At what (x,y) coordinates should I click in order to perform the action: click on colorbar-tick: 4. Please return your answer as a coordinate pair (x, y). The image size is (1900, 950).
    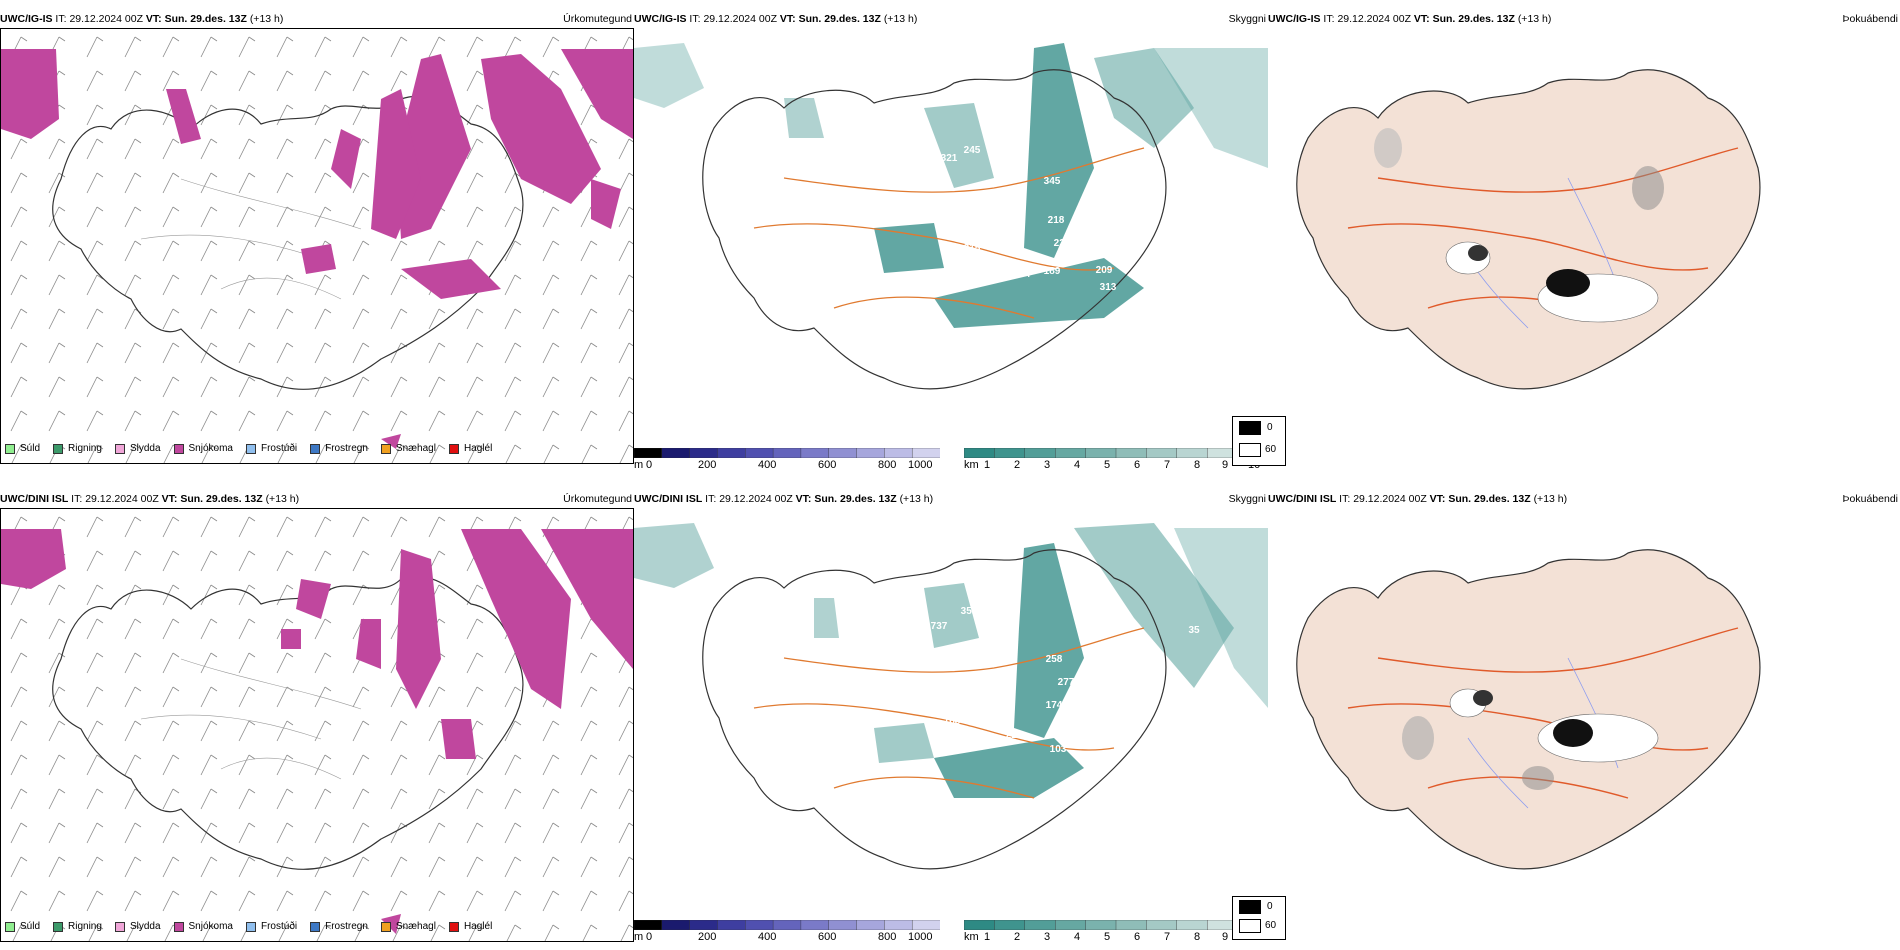
    Looking at the image, I should click on (1077, 465).